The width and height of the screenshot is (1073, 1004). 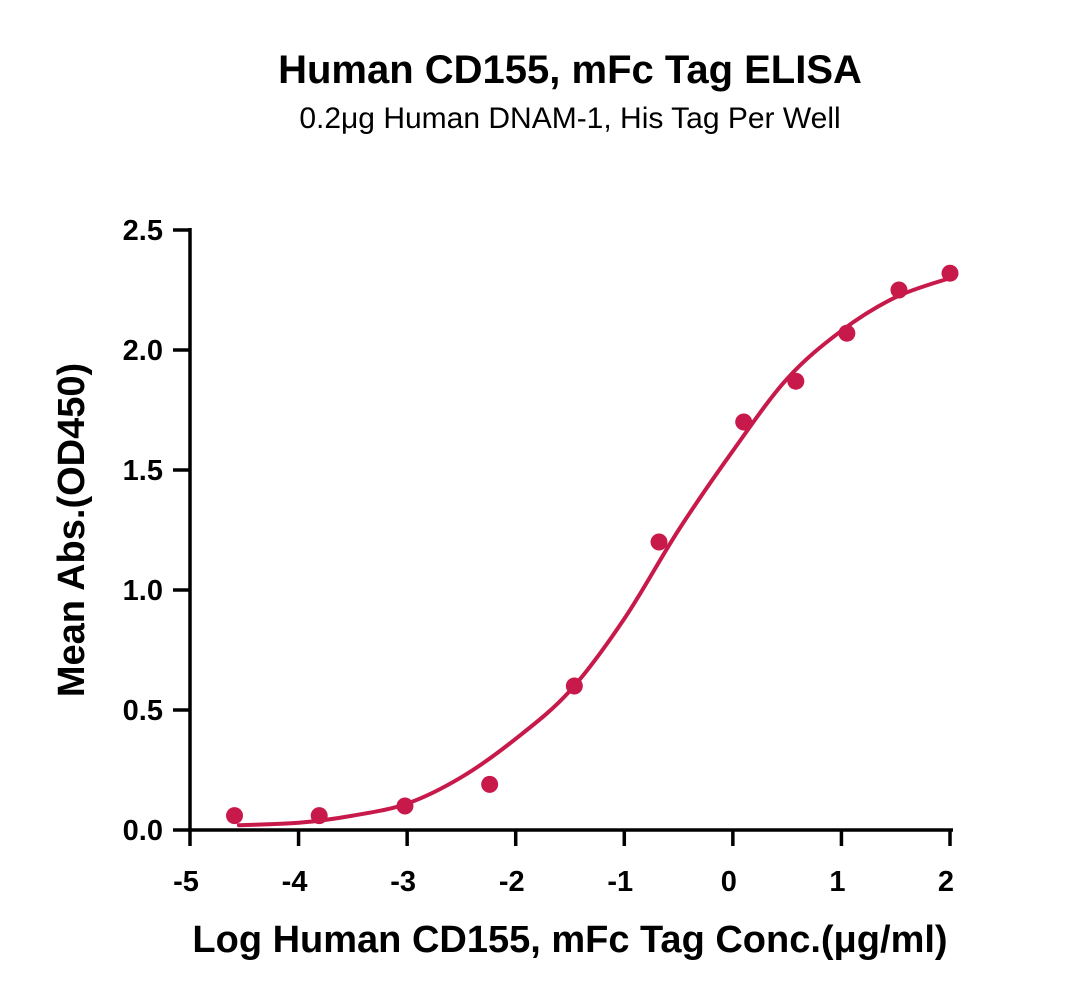 What do you see at coordinates (620, 882) in the screenshot?
I see `x-tick-label: -1` at bounding box center [620, 882].